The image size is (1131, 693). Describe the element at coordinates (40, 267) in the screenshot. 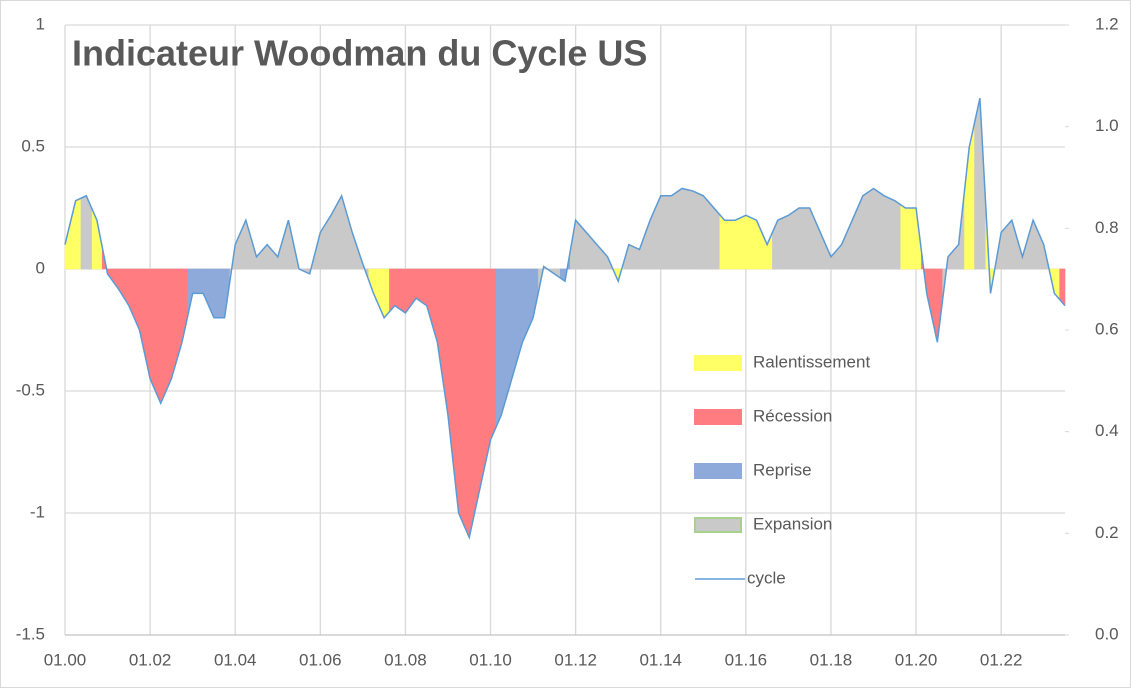

I see `y-tick-label: 0` at that location.